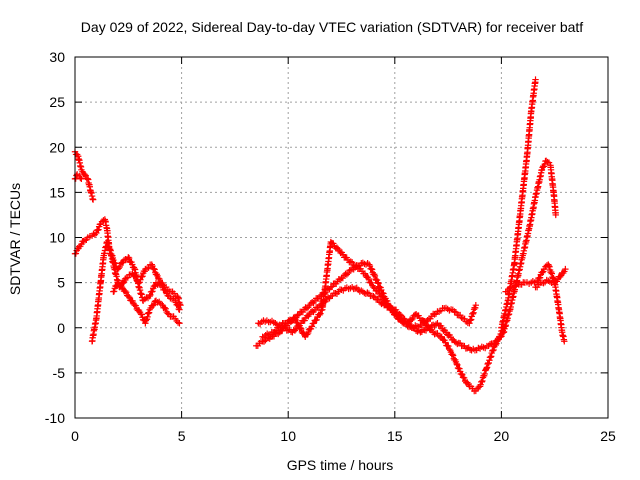 The width and height of the screenshot is (640, 480). What do you see at coordinates (55, 418) in the screenshot?
I see `y-tick-label: -10` at bounding box center [55, 418].